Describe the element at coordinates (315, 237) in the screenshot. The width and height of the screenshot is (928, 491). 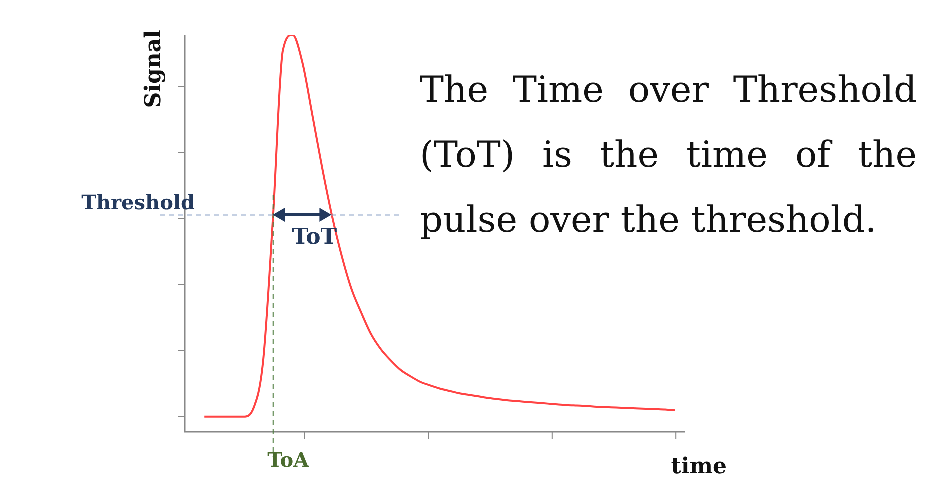
I see `annotation: ToT` at that location.